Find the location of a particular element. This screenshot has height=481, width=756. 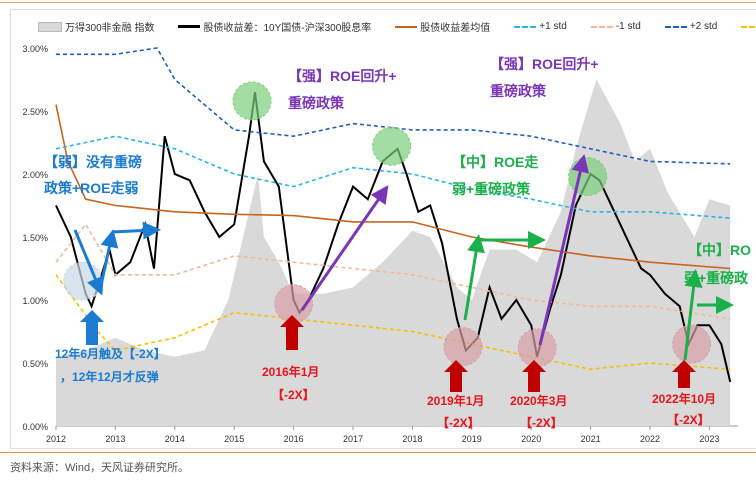

annotation-mid2-2: 弱+重磅政 is located at coordinates (716, 278).